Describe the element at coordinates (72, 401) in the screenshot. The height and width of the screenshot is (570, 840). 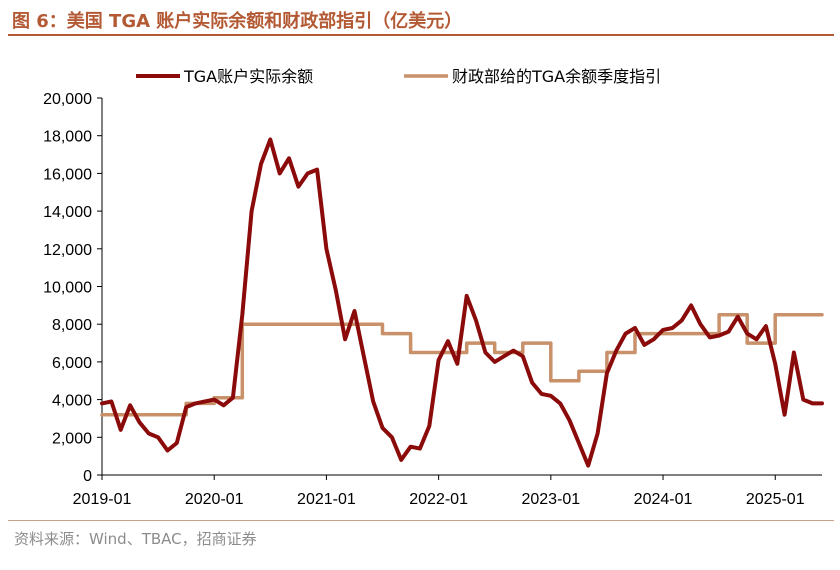
I see `y-tick-label: 4,000` at that location.